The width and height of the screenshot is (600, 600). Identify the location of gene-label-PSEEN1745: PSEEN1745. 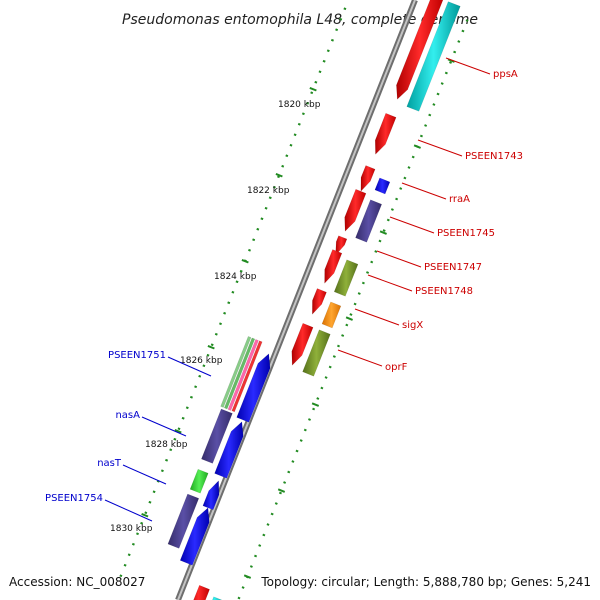
(466, 233).